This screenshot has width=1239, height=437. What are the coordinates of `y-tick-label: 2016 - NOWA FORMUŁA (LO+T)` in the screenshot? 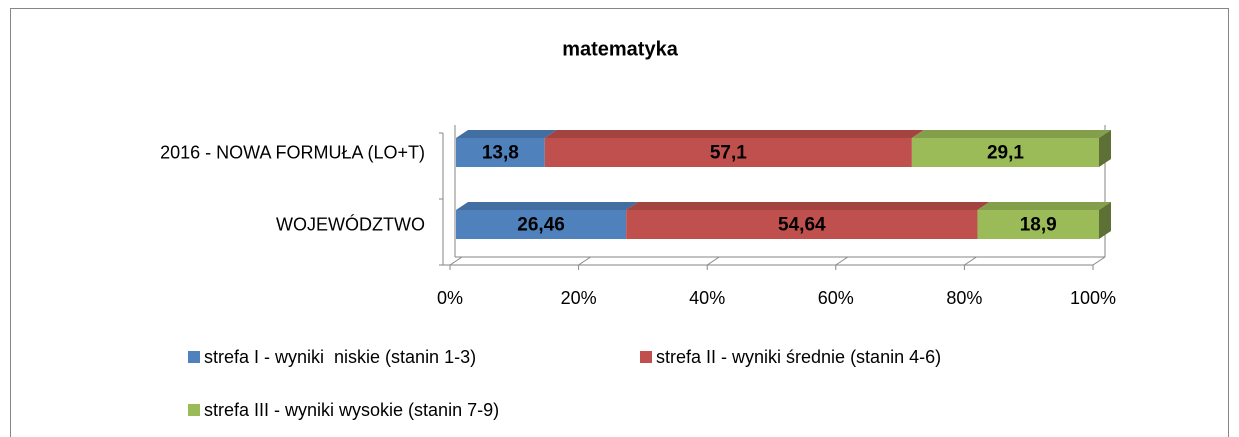 It's located at (292, 152).